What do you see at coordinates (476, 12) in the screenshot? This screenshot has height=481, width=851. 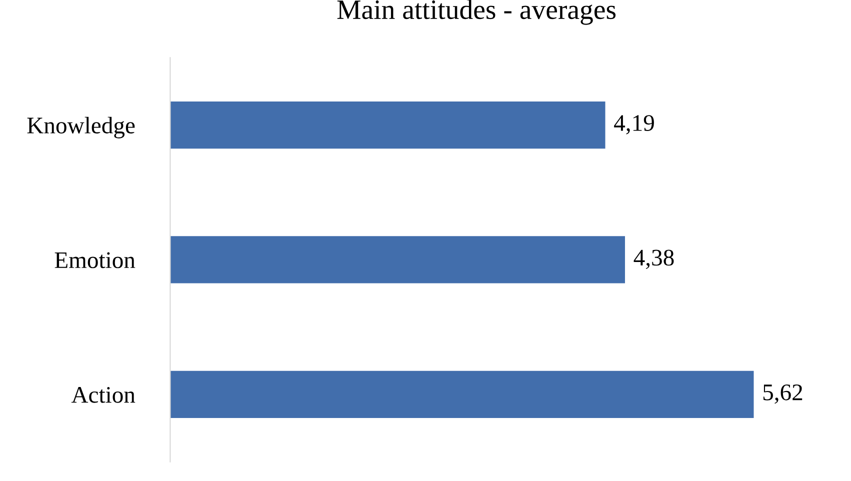 I see `chart-title: Main attitudes - averages` at bounding box center [476, 12].